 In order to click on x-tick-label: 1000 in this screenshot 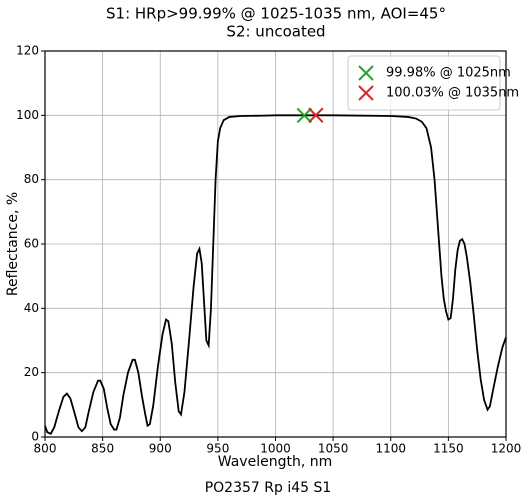, I will do `click(275, 449)`.